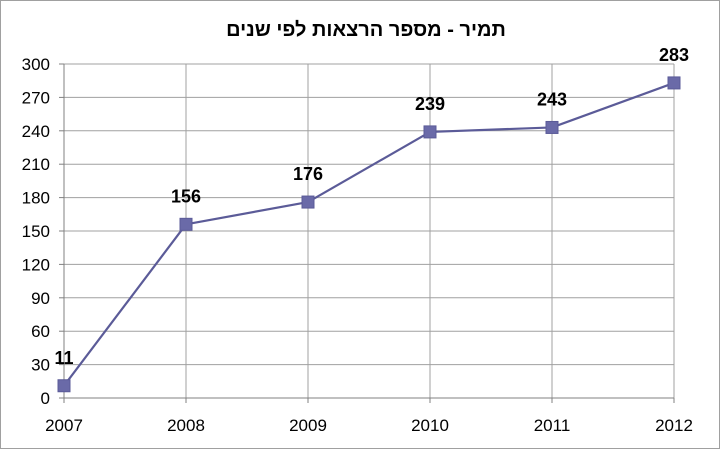 The height and width of the screenshot is (449, 720). What do you see at coordinates (36, 164) in the screenshot?
I see `y-tick-label: 210` at bounding box center [36, 164].